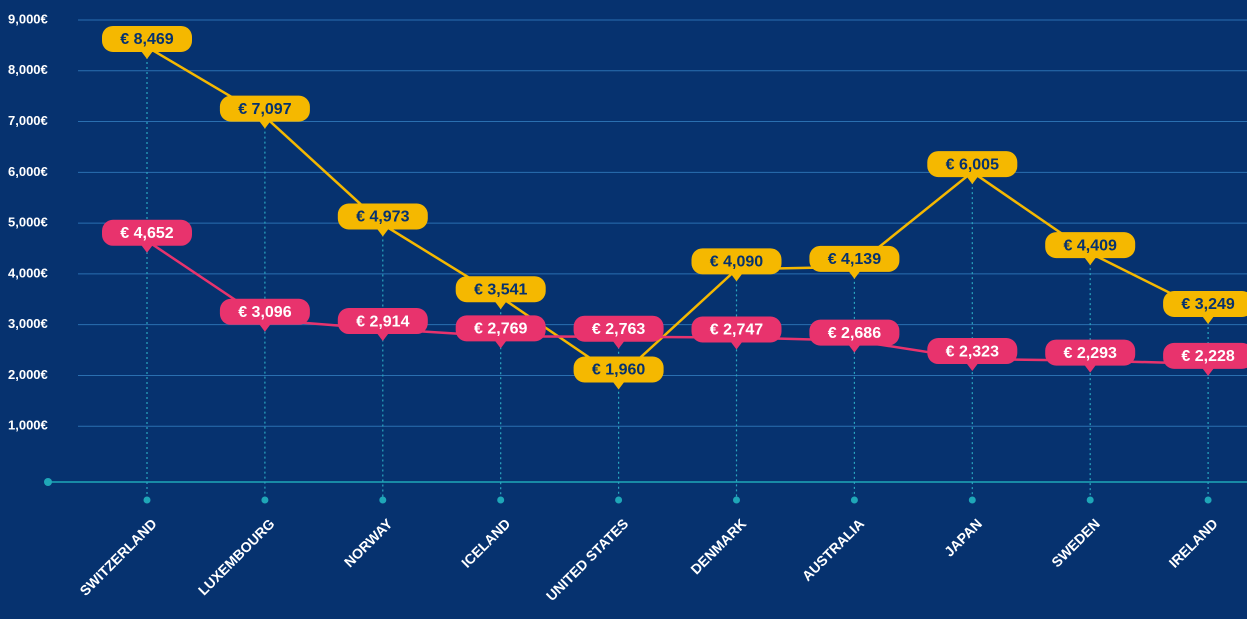 This screenshot has width=1247, height=619. I want to click on value-label-text: € 2,769, so click(500, 329).